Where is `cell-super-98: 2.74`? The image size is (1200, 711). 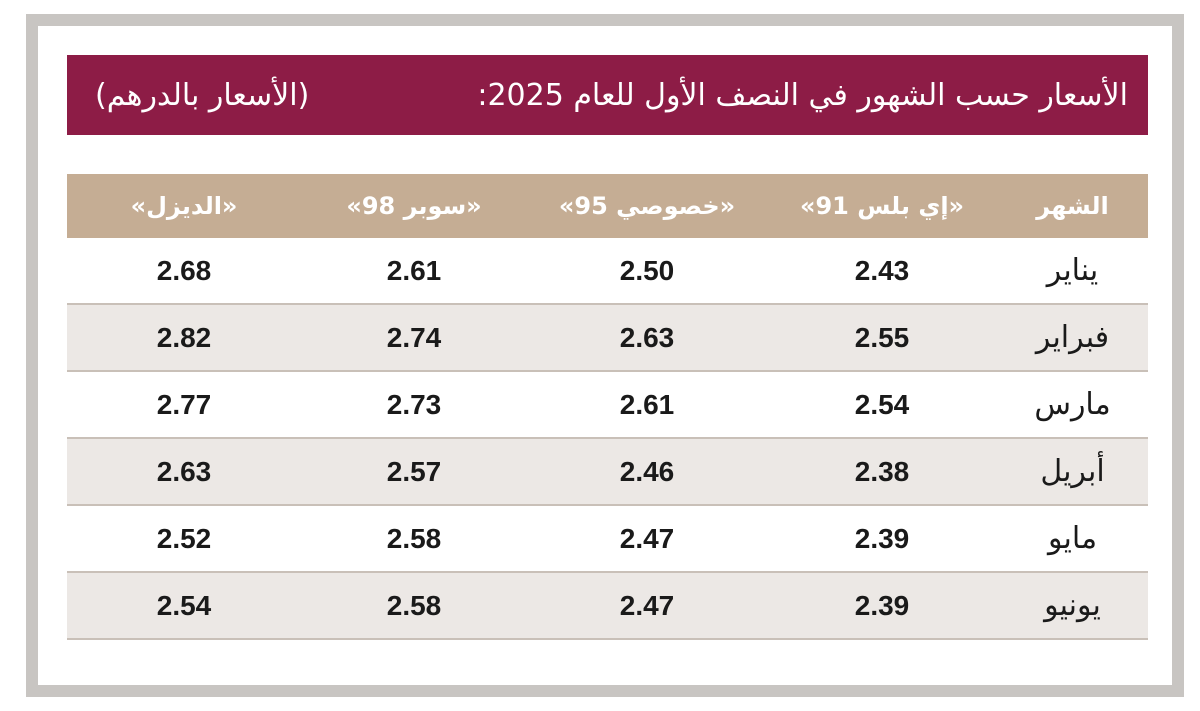 cell-super-98: 2.74 is located at coordinates (414, 338).